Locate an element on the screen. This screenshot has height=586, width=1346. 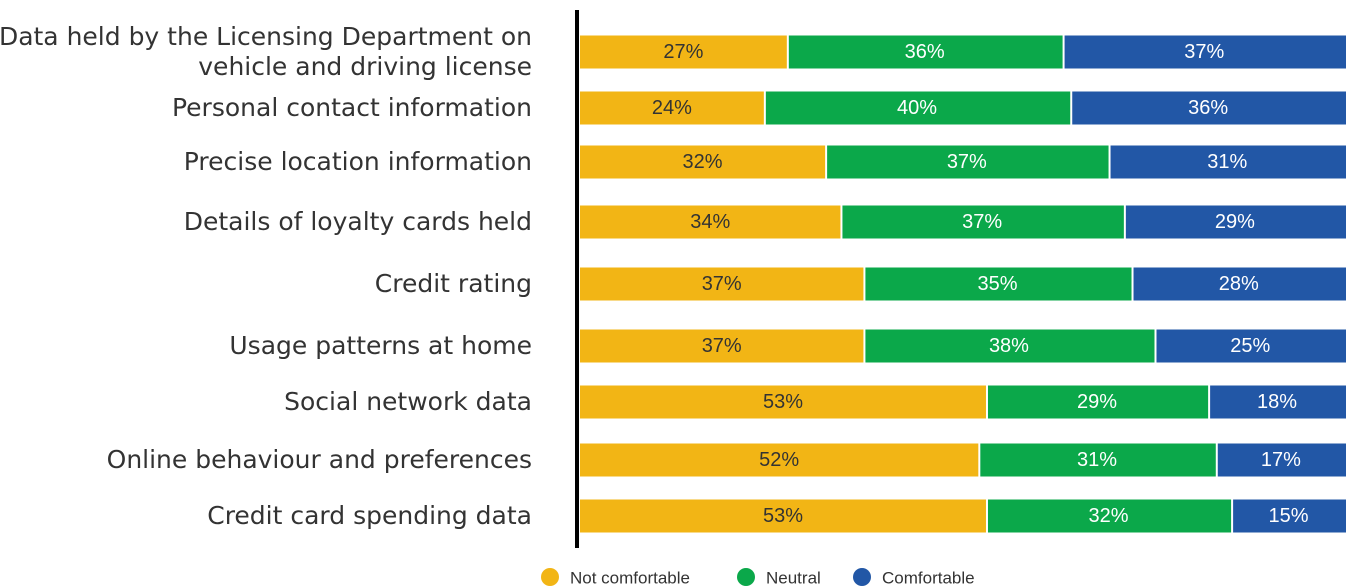
value-label: 38% is located at coordinates (1009, 346).